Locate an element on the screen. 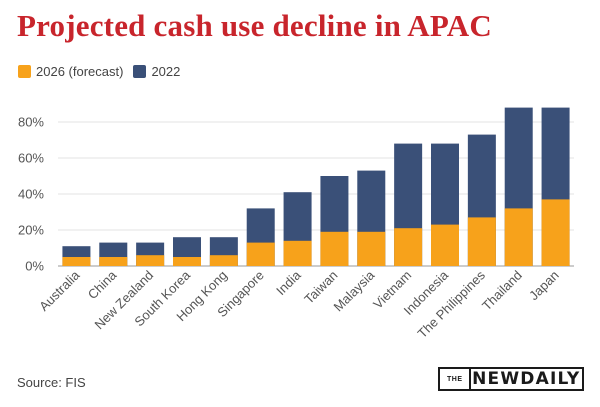  brand-prefix: THE is located at coordinates (455, 379).